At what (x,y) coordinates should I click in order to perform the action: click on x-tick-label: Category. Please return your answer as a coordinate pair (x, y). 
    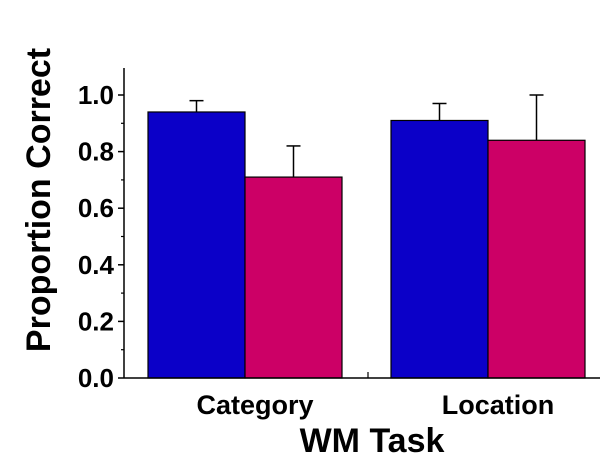
    Looking at the image, I should click on (254, 405).